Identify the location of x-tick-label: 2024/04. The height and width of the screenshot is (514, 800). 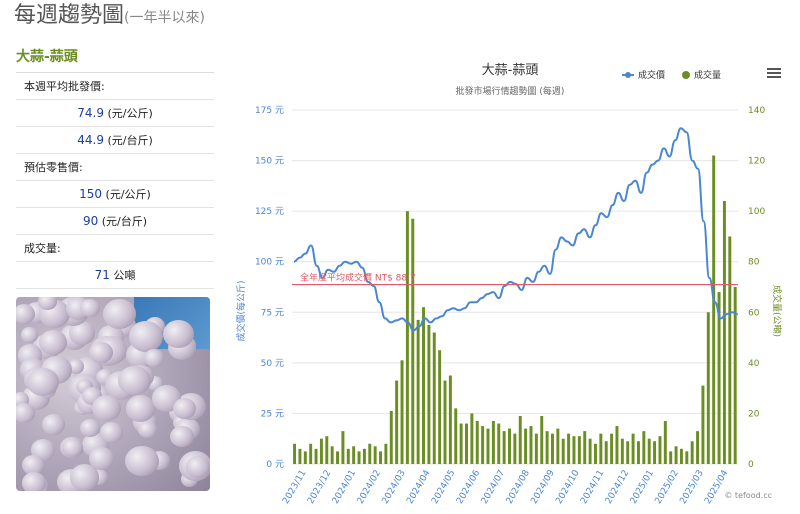
(418, 487).